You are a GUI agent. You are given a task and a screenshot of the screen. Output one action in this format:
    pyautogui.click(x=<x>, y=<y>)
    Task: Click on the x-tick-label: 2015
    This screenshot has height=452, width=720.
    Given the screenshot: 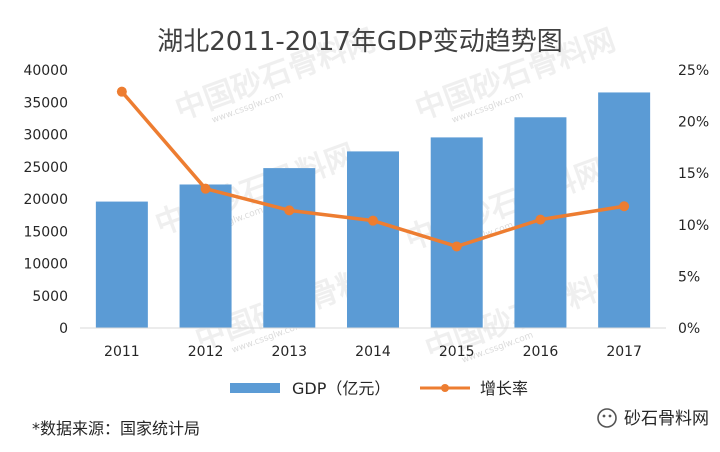 What is the action you would take?
    pyautogui.click(x=457, y=352)
    